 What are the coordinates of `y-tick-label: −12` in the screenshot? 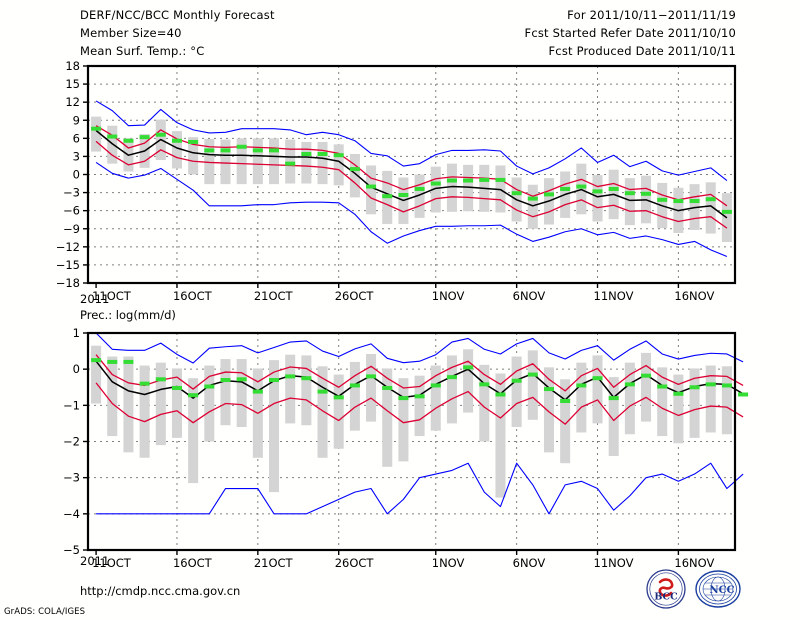 It's located at (68, 247).